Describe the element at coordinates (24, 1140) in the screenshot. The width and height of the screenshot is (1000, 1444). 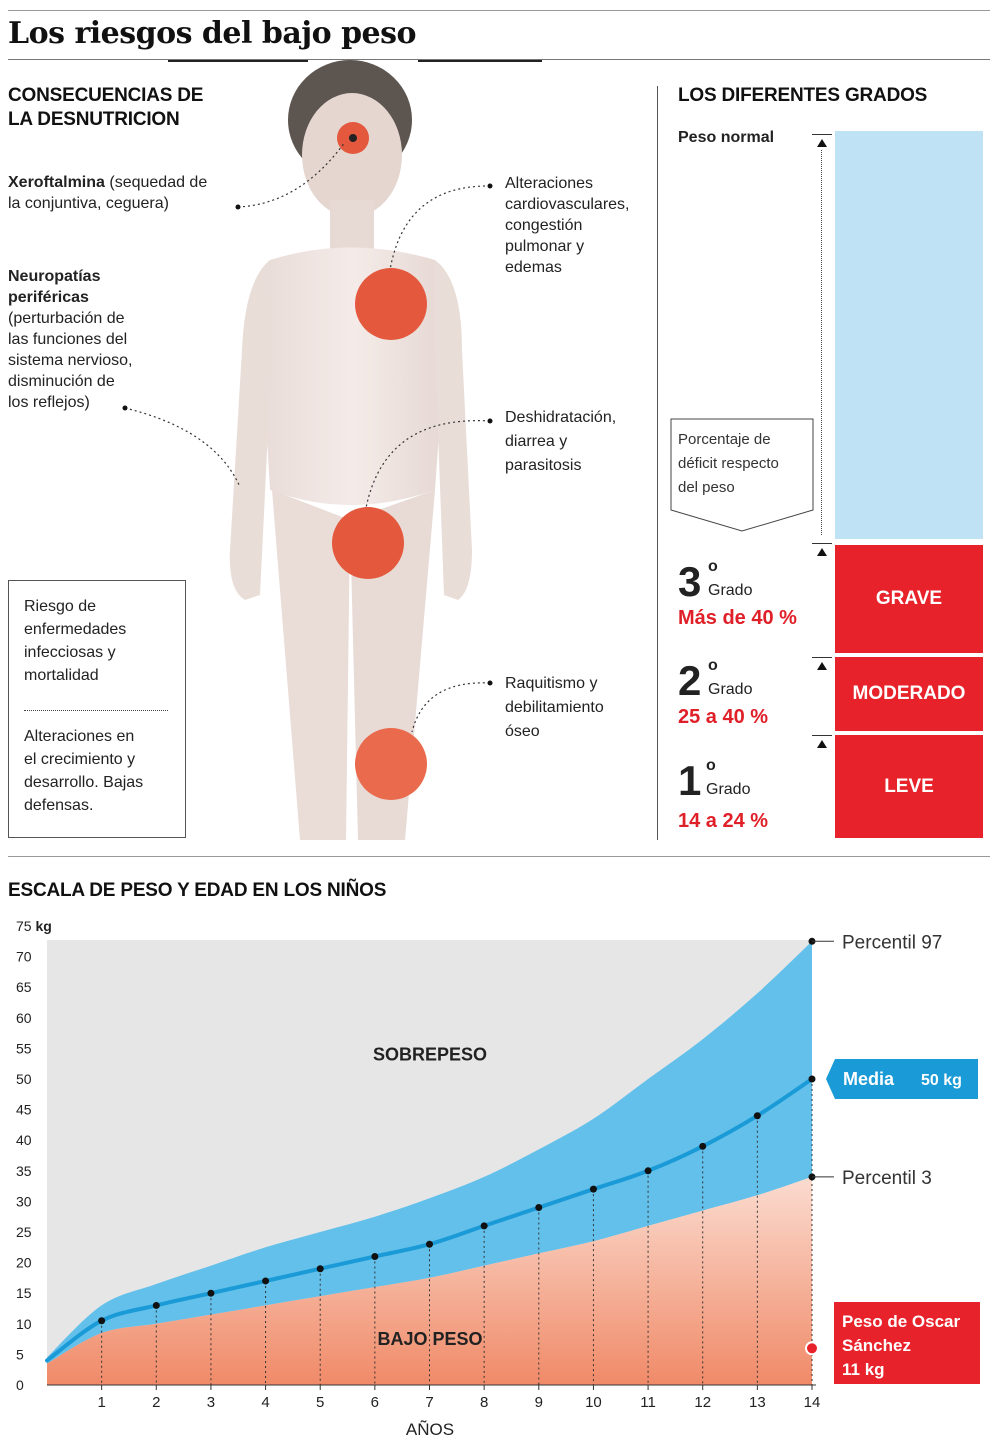
I see `y-tick-label: 40` at that location.